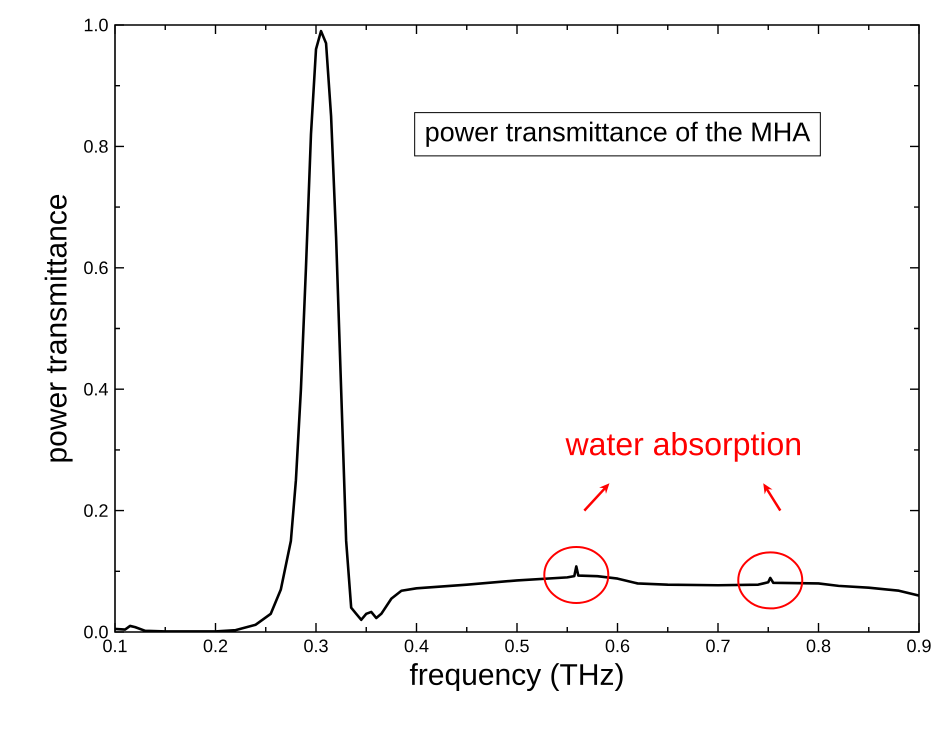 This screenshot has height=738, width=940. Describe the element at coordinates (416, 646) in the screenshot. I see `x-tick-label: 0.4` at that location.